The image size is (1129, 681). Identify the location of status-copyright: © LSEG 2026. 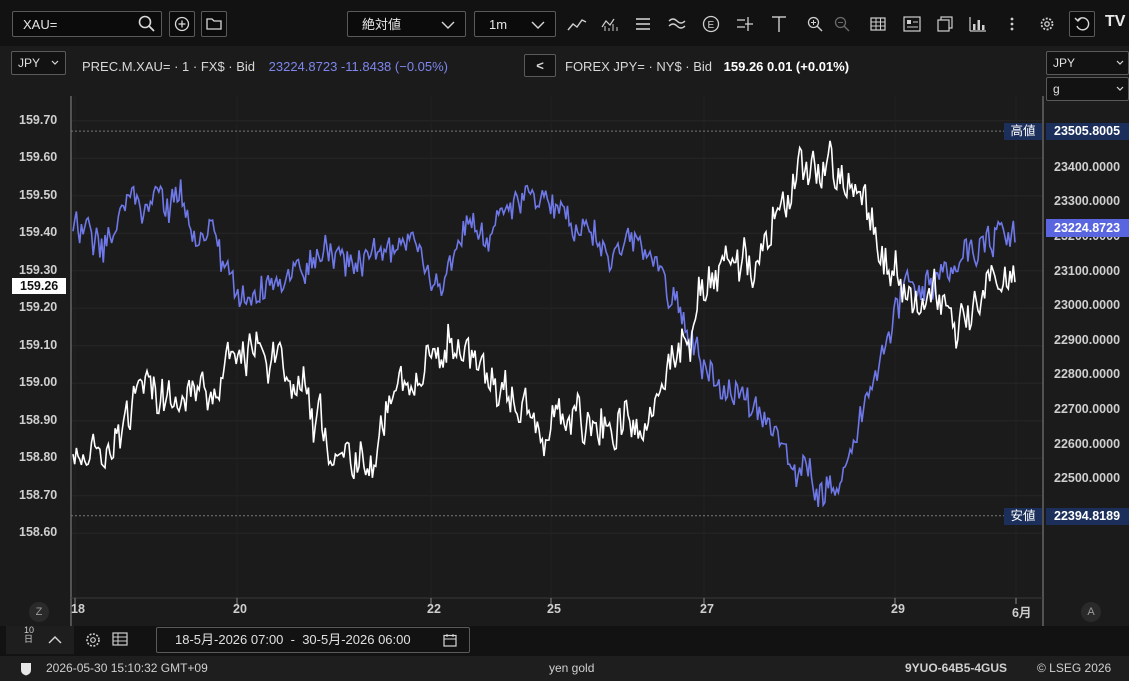
(1074, 668).